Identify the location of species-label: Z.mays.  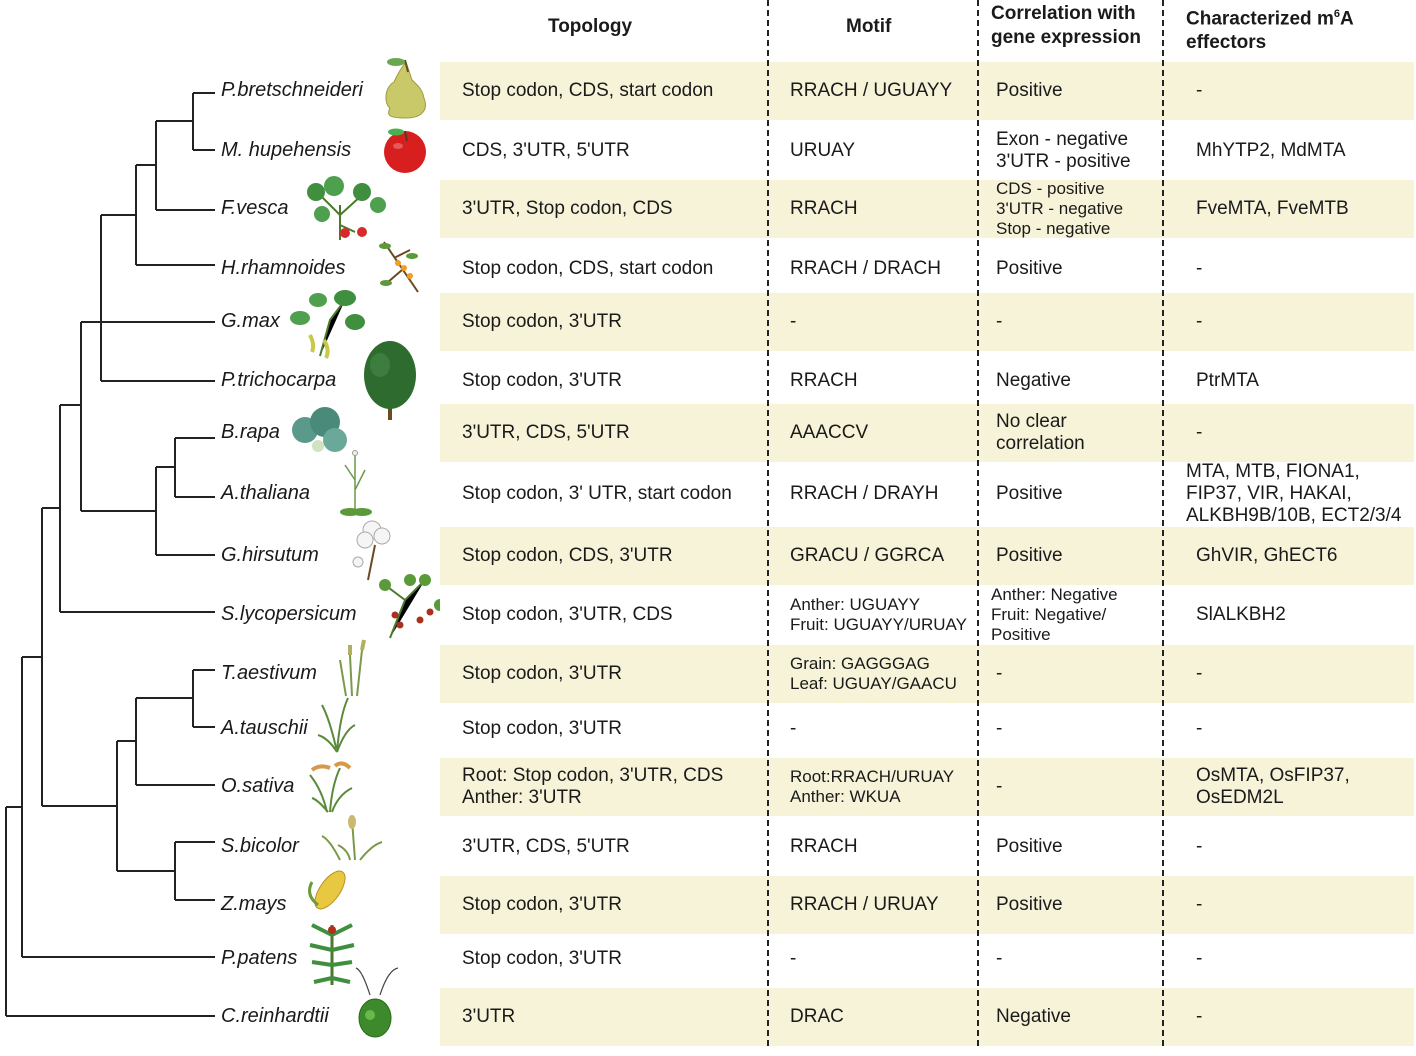
(254, 904).